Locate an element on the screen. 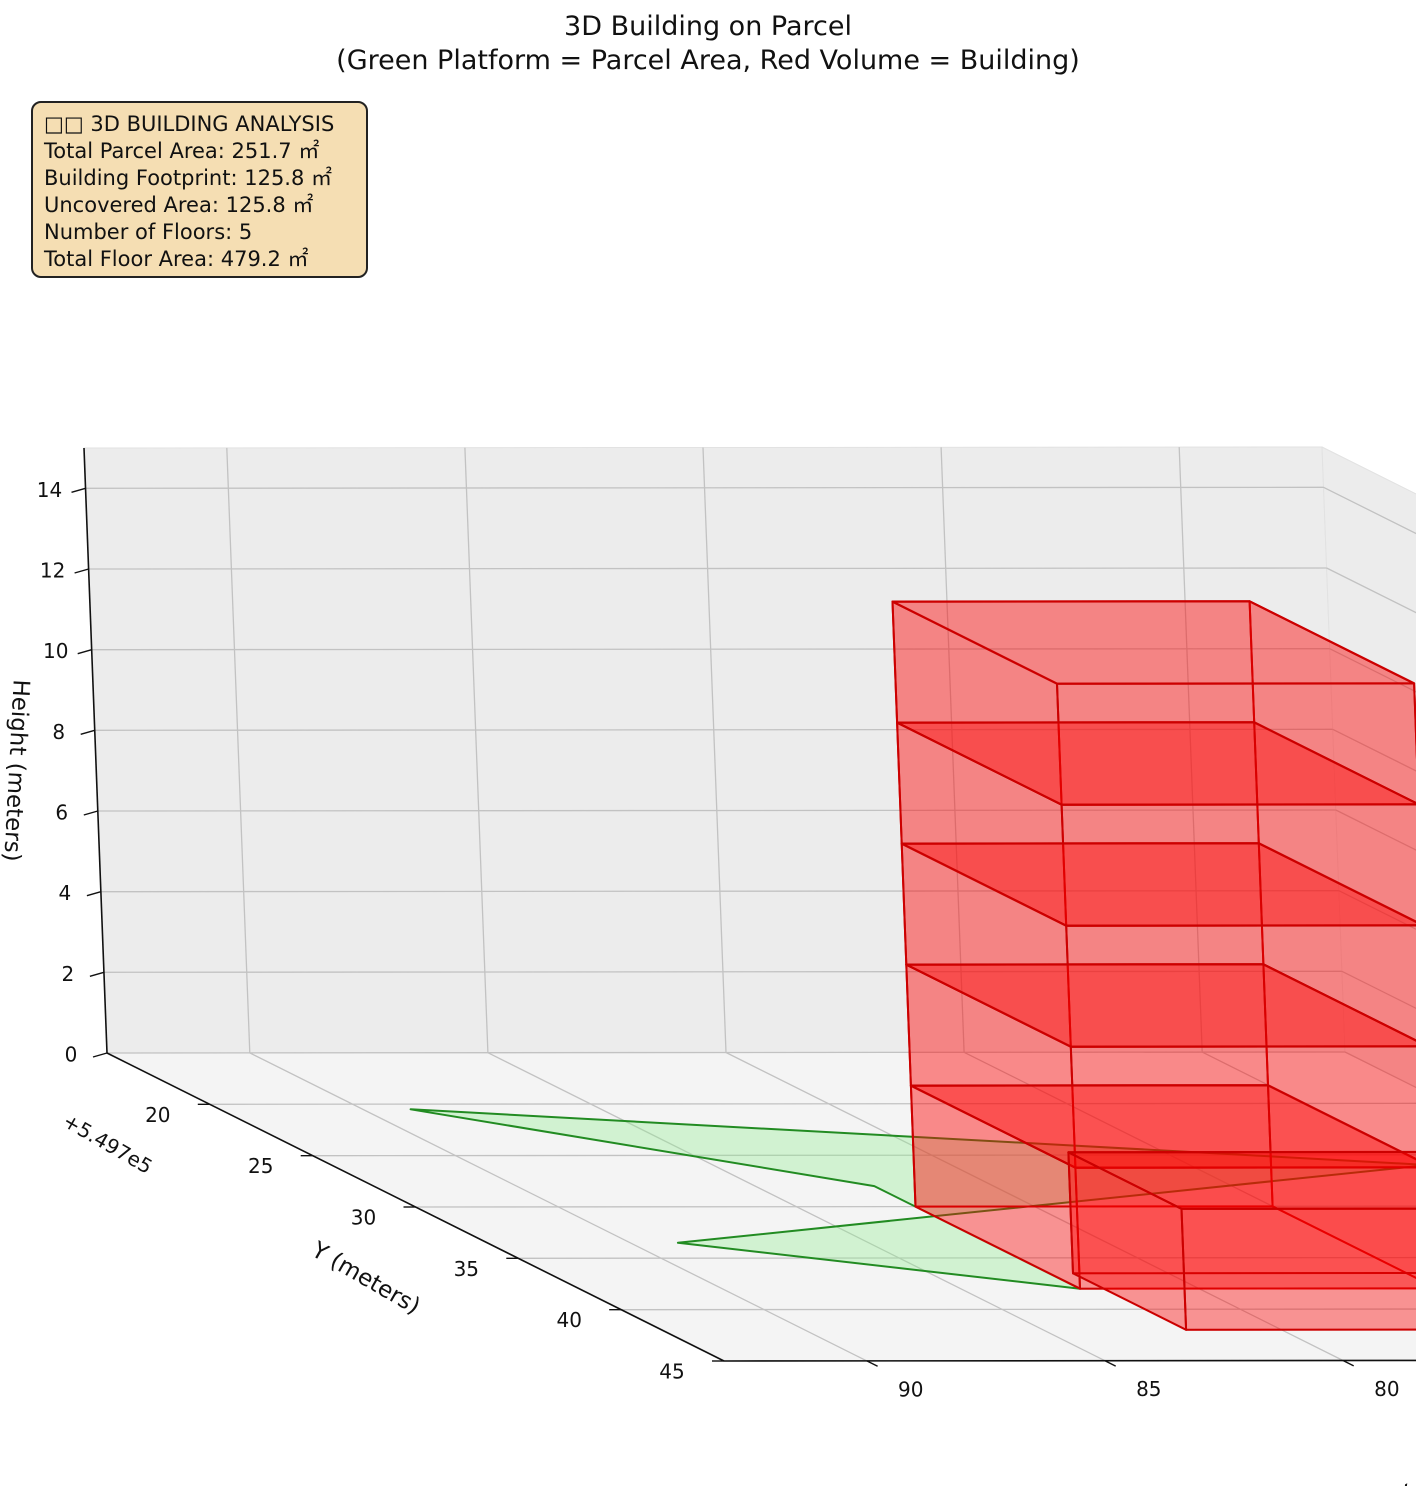 The width and height of the screenshot is (1416, 1486). prism-side-face is located at coordinates (1298, 1269).